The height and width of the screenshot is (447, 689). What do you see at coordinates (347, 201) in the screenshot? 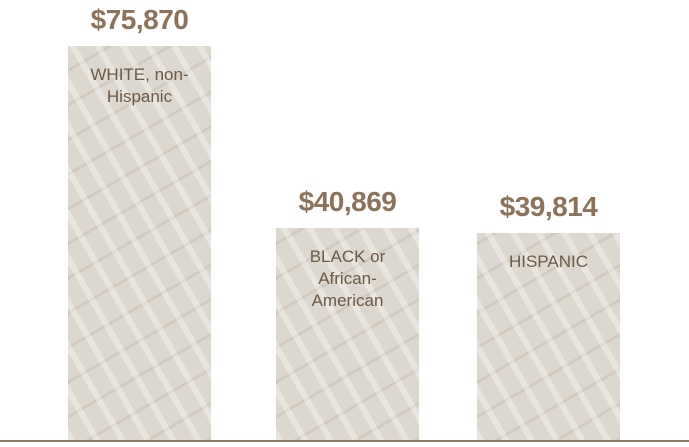
I see `value-label: $40,869` at bounding box center [347, 201].